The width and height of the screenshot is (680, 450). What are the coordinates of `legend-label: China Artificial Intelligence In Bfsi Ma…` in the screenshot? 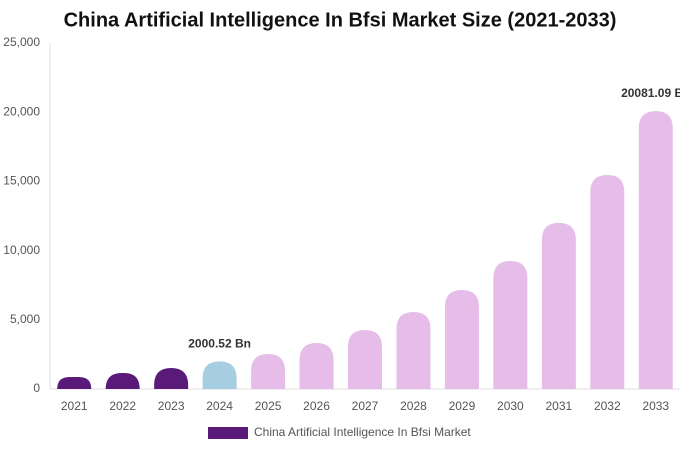 It's located at (362, 432).